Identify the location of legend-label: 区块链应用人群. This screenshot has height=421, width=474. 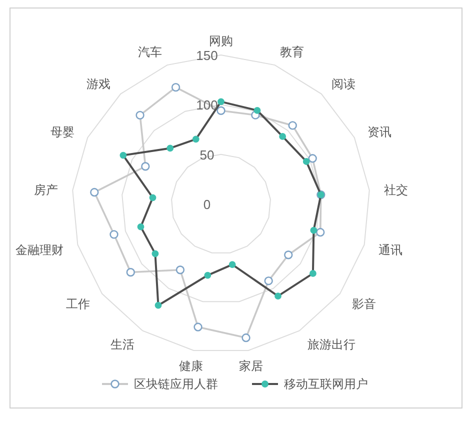
(176, 384).